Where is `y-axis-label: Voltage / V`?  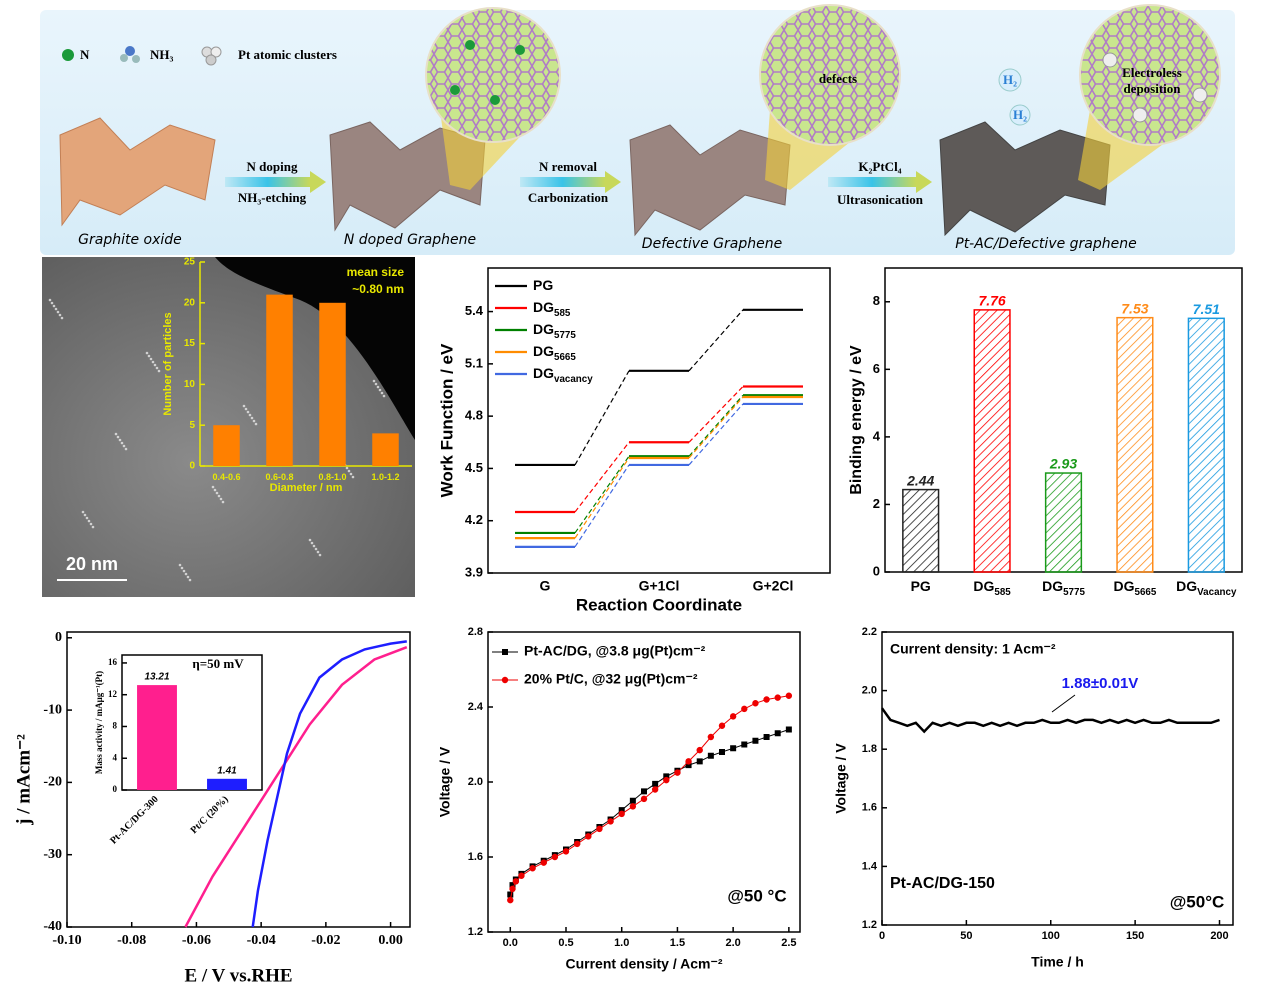
y-axis-label: Voltage / V is located at coordinates (445, 781).